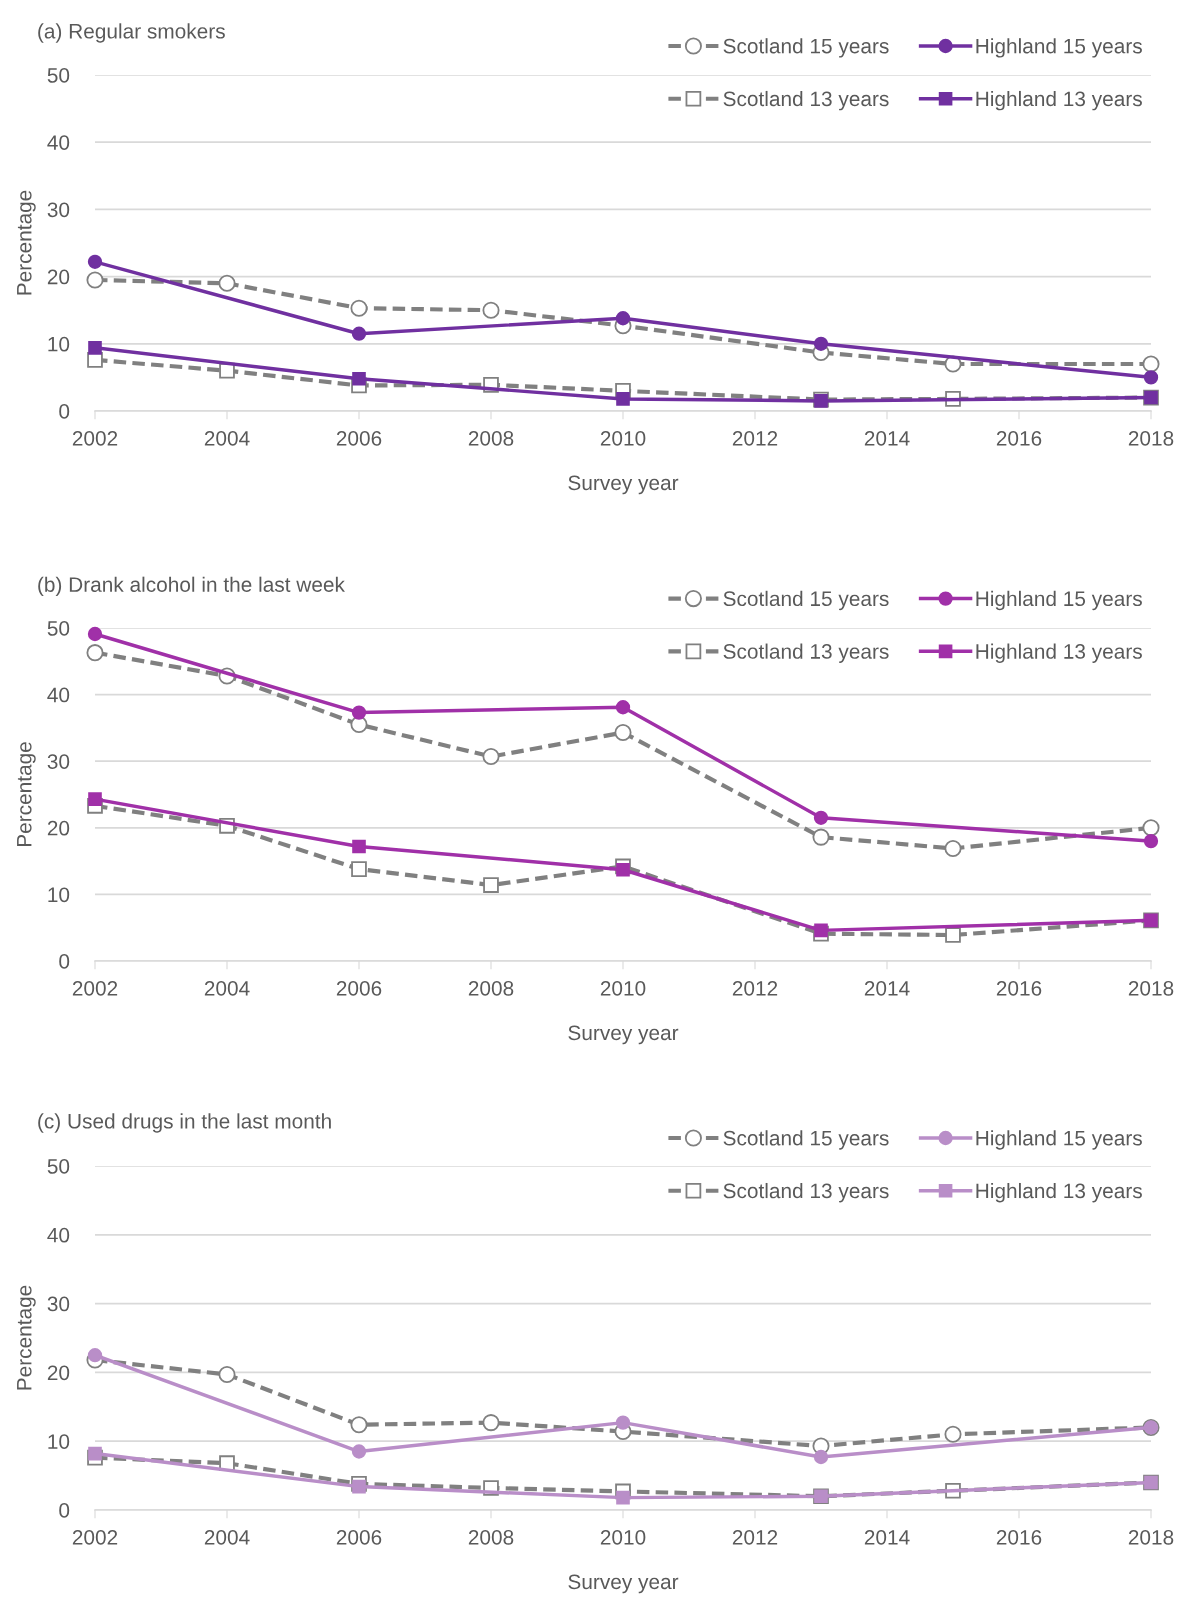 The image size is (1185, 1607). Describe the element at coordinates (184, 1123) in the screenshot. I see `chart-title: (c) Used drugs in the last month` at that location.